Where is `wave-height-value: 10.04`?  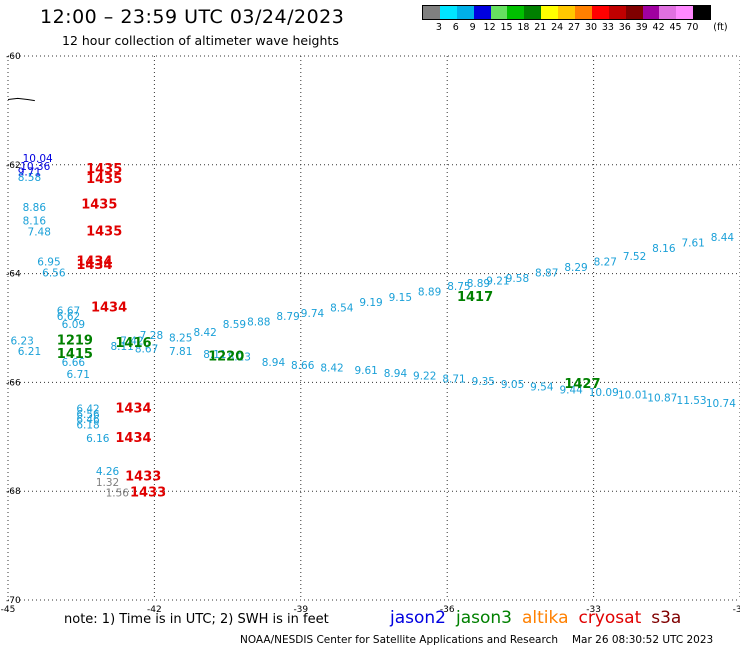
wave-height-value: 10.04 is located at coordinates (38, 159).